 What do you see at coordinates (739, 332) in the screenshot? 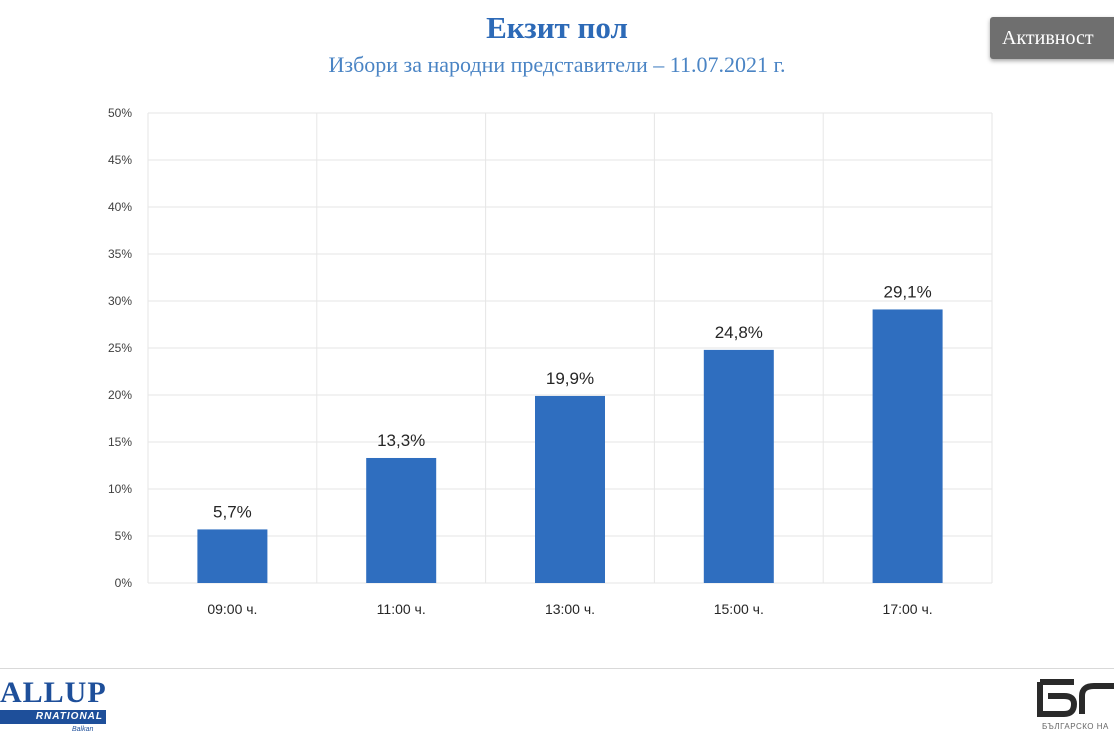
I see `data-label: 24,8%` at bounding box center [739, 332].